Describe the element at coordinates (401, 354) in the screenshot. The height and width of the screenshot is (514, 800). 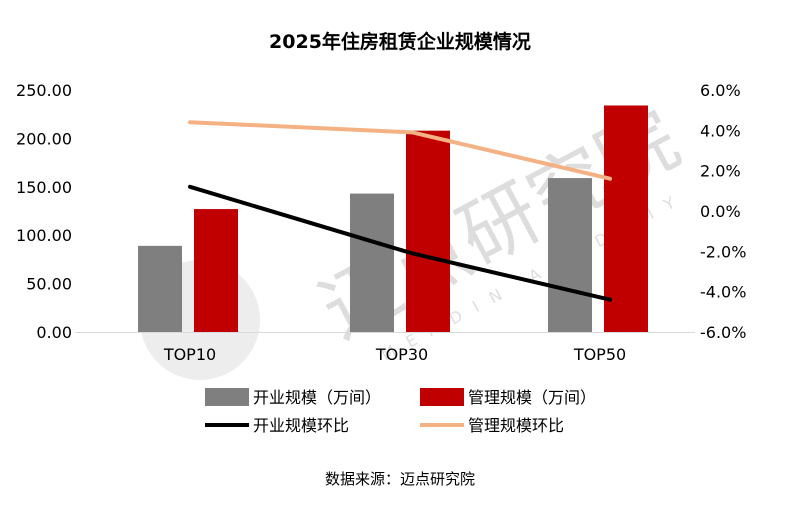
I see `category-label: TOP30` at that location.